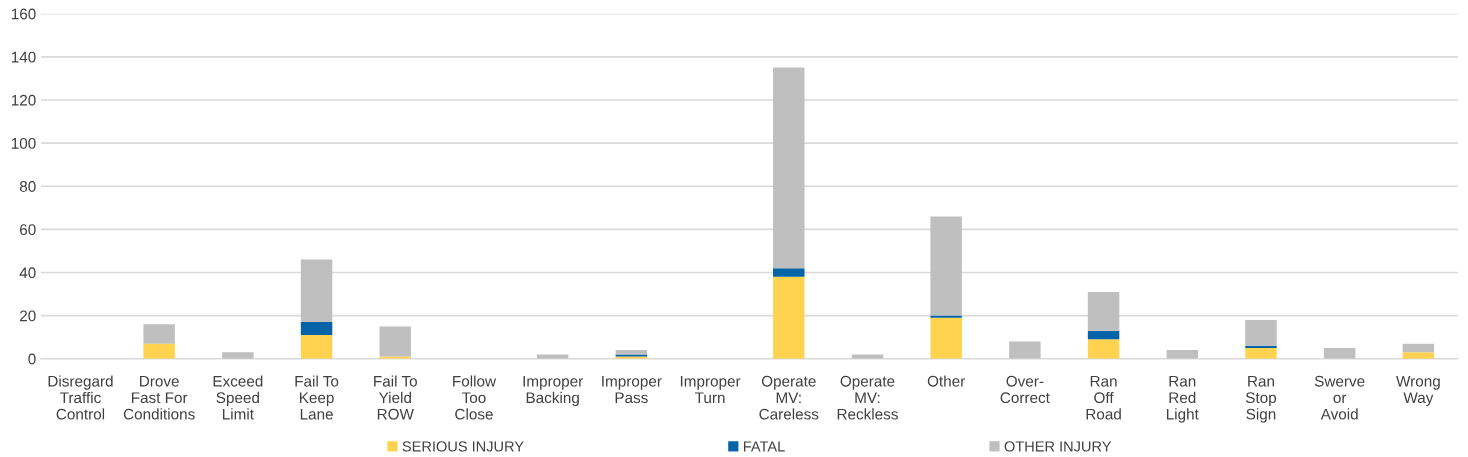  What do you see at coordinates (238, 397) in the screenshot?
I see `x-tick-label: Exceed Speed Limit` at bounding box center [238, 397].